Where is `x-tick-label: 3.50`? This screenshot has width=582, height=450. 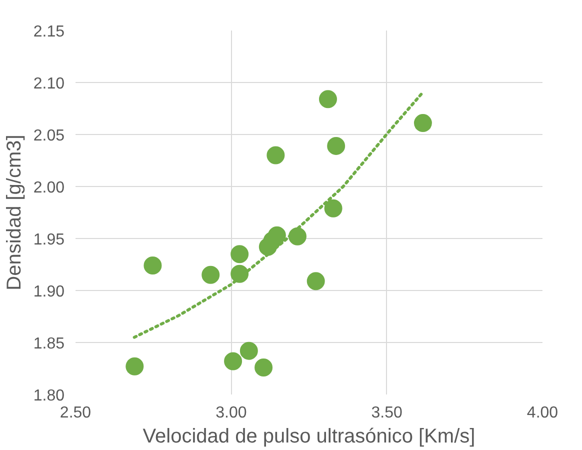 x-tick-label: 3.50 is located at coordinates (387, 413).